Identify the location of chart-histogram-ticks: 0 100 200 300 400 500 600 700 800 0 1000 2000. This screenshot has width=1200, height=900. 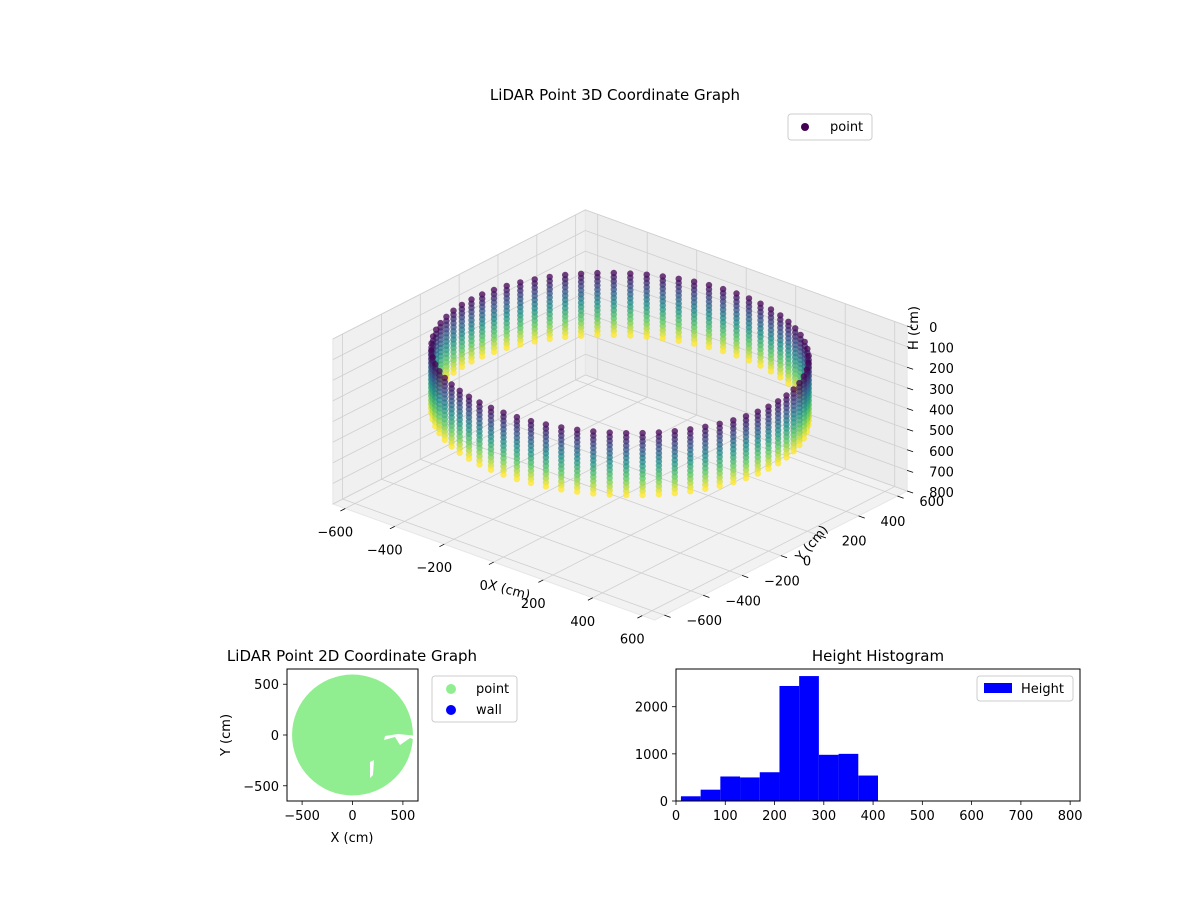
(859, 762).